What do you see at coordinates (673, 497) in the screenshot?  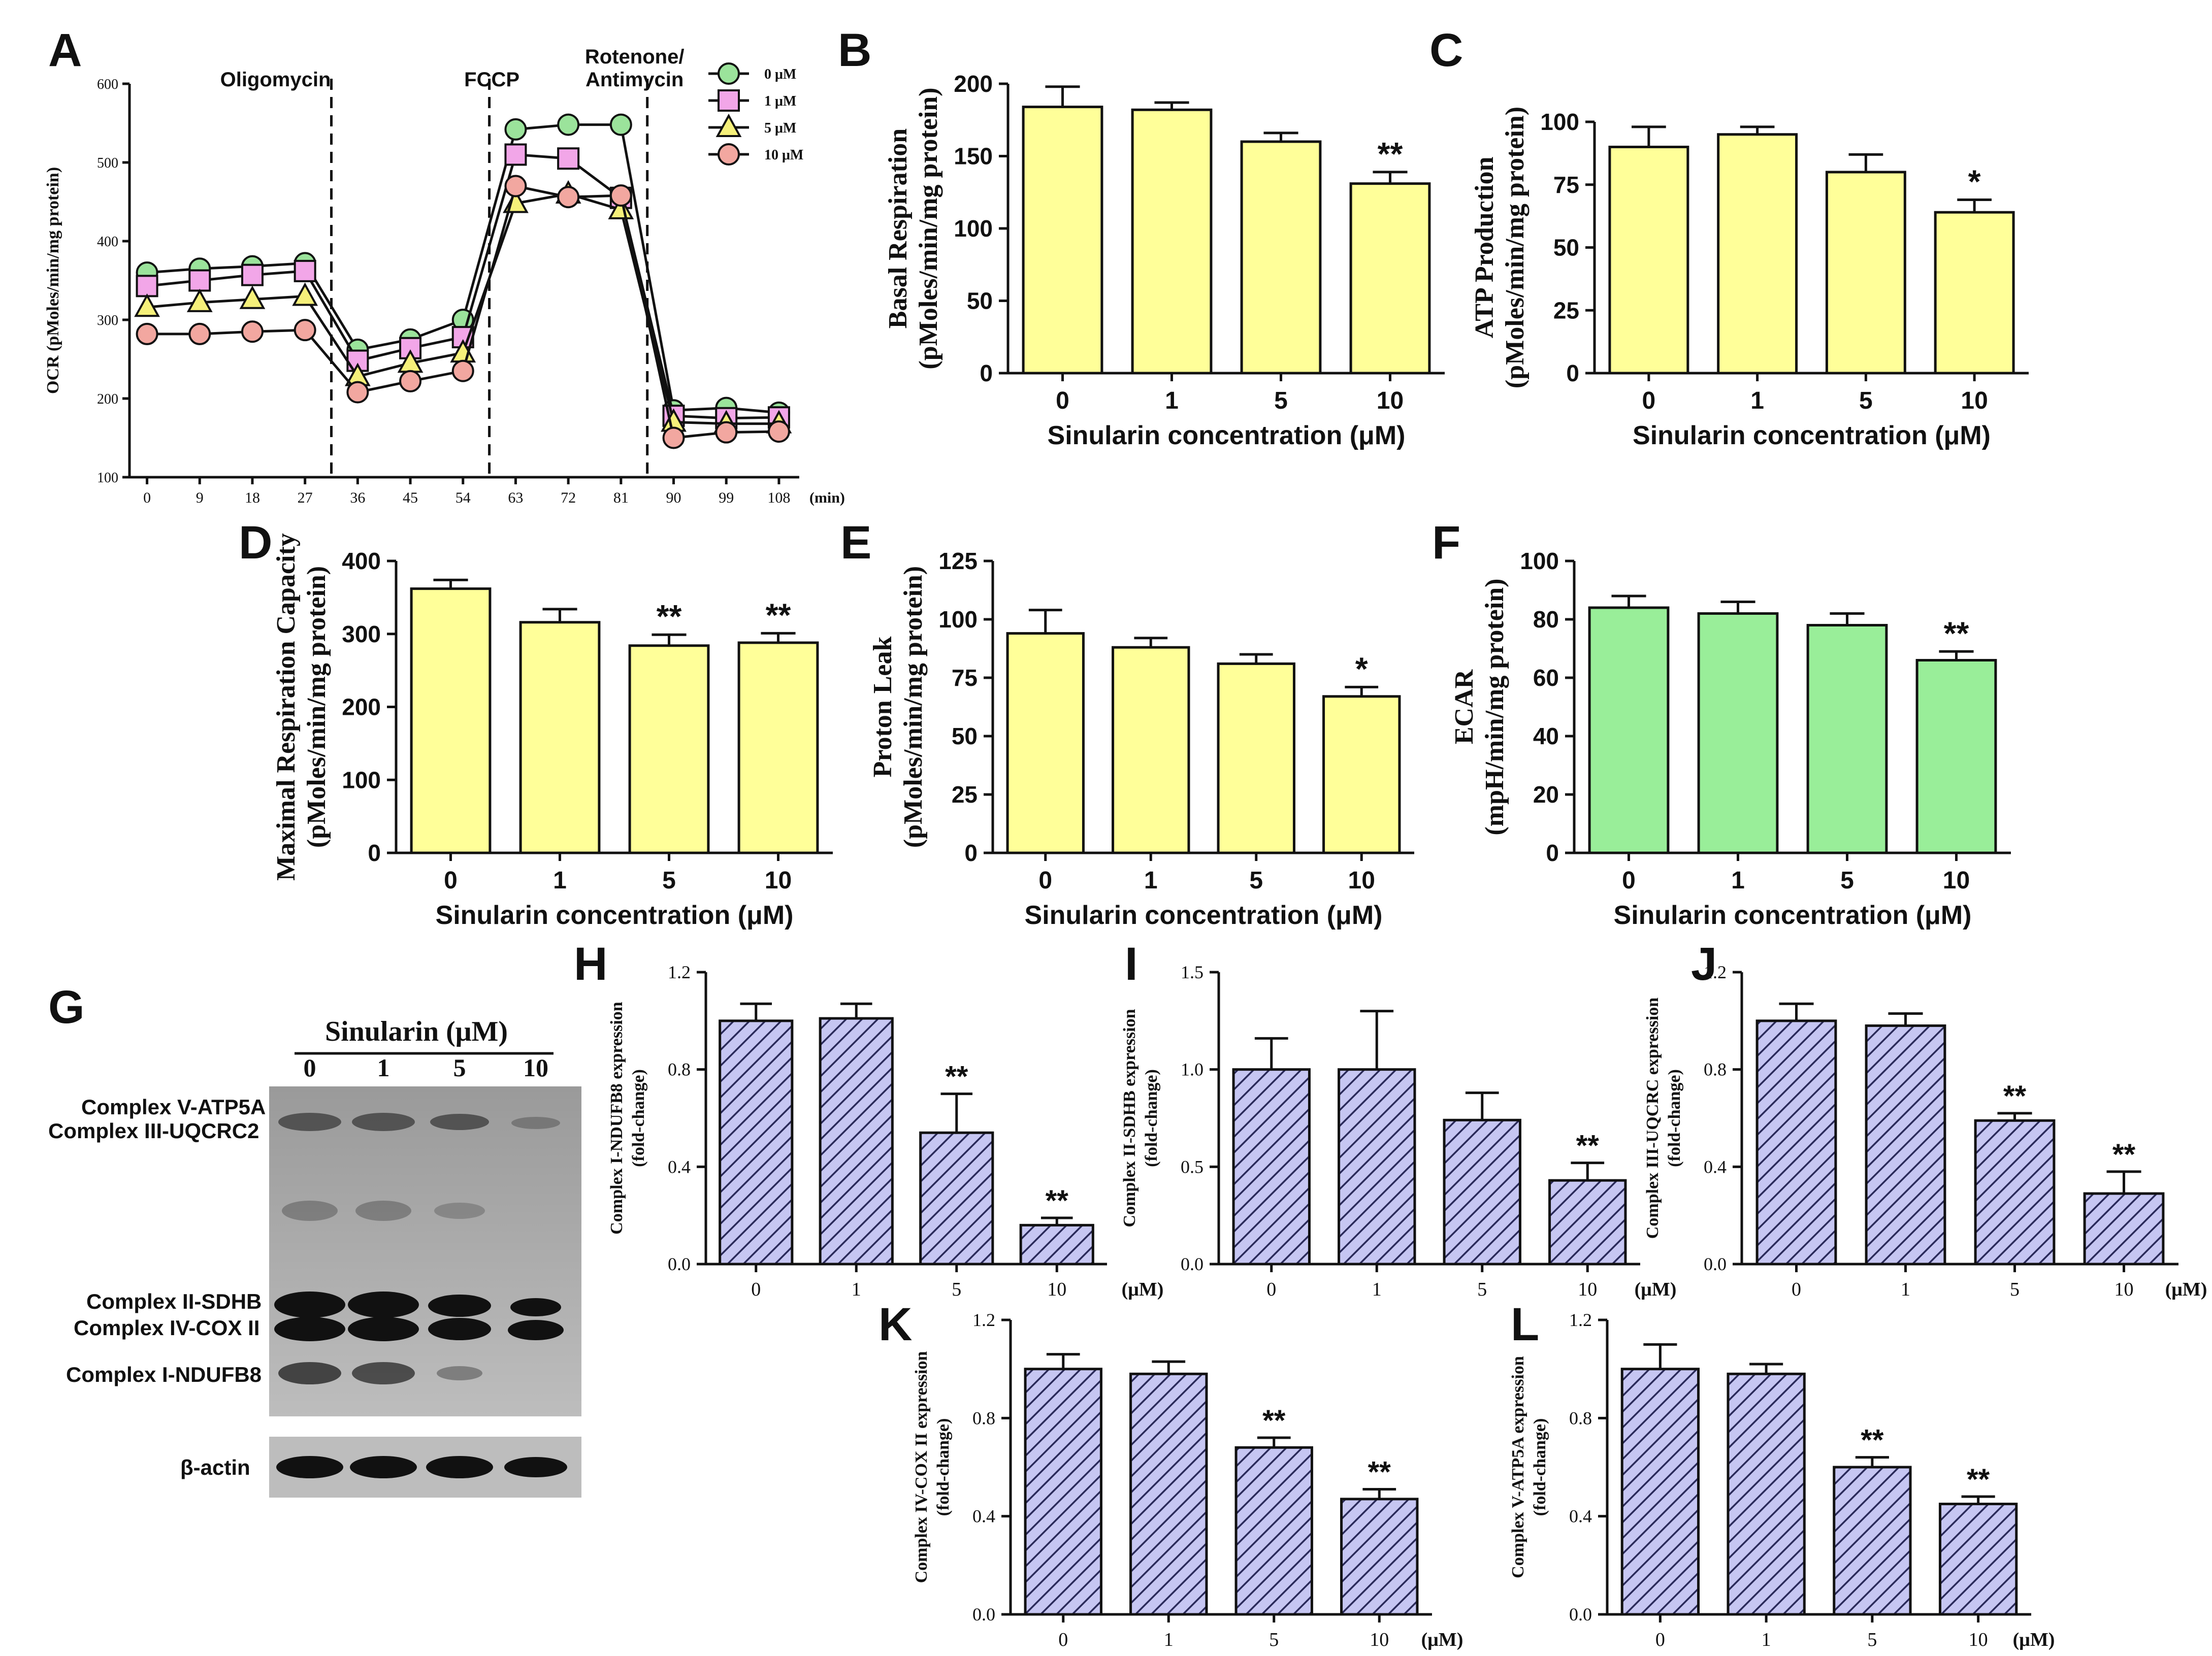 I see `x-tick-label: 90` at bounding box center [673, 497].